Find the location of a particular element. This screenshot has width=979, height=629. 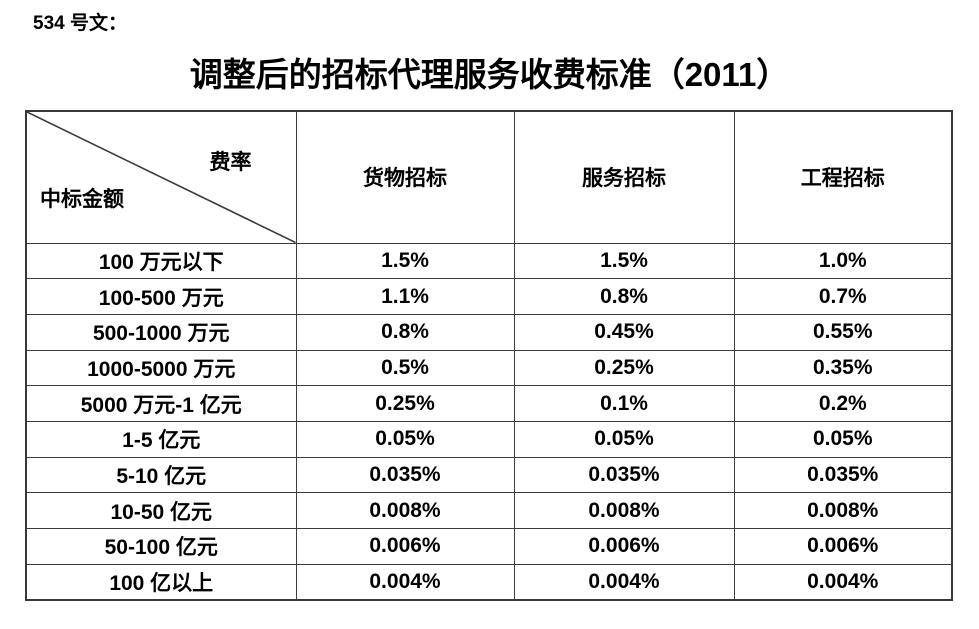

table-row: 1-5 亿元 0.05% 0.05% 0.05% is located at coordinates (489, 439).